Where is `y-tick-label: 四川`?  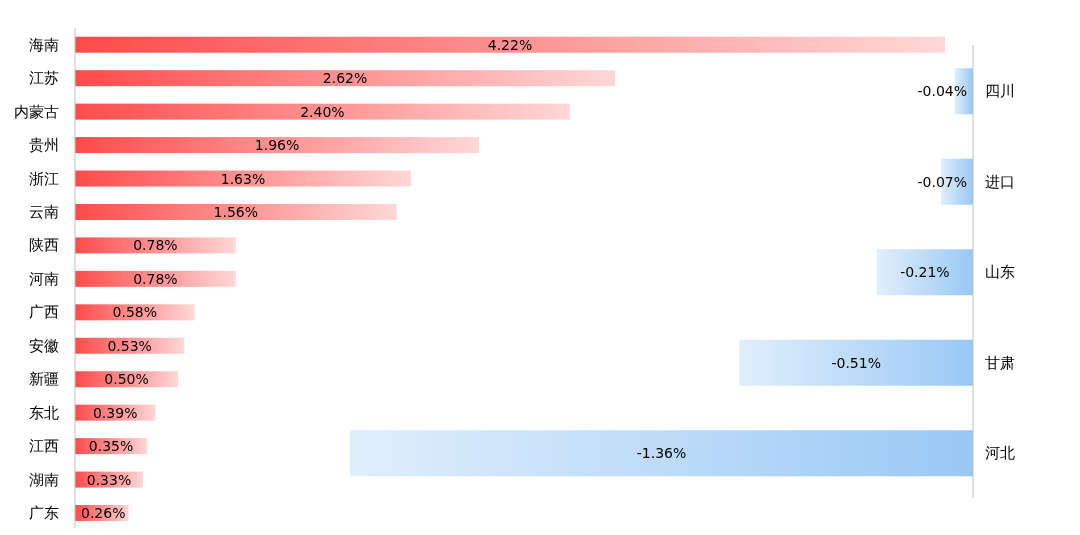
y-tick-label: 四川 is located at coordinates (1000, 91).